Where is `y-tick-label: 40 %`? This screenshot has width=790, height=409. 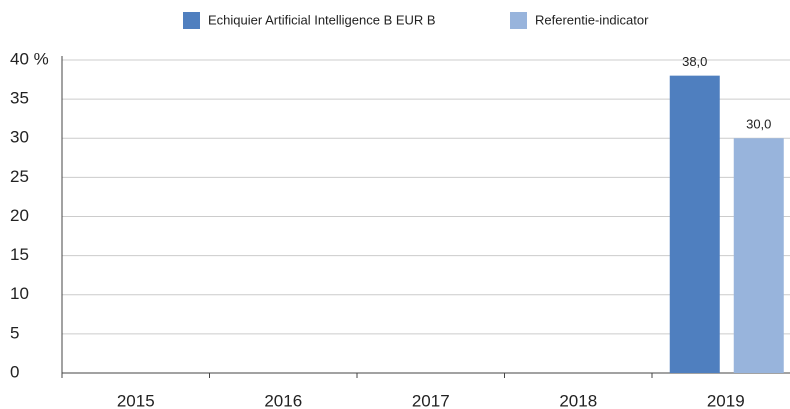 y-tick-label: 40 % is located at coordinates (29, 58).